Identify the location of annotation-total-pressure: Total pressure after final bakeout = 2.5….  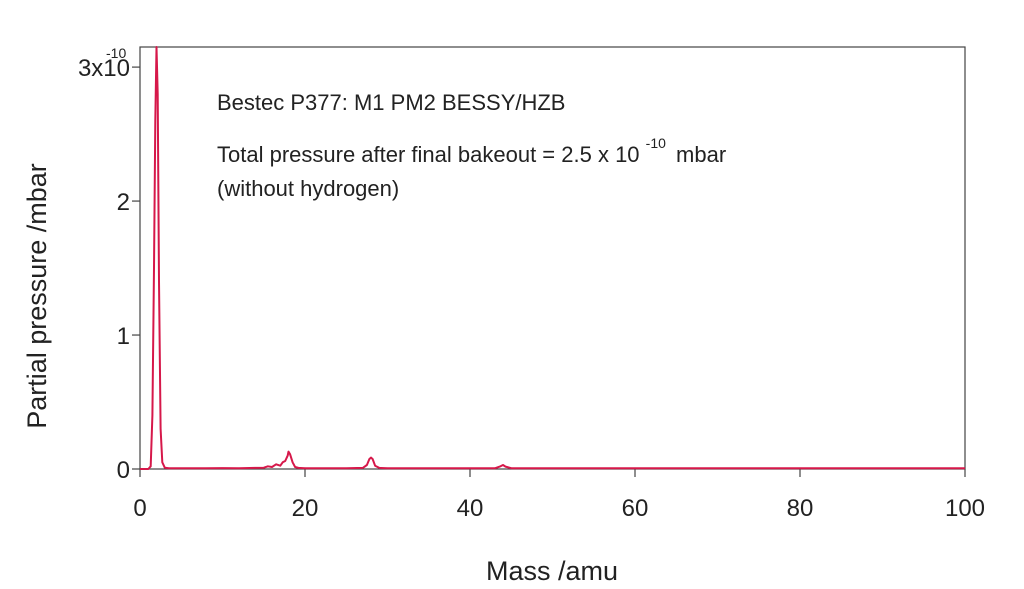
(471, 147).